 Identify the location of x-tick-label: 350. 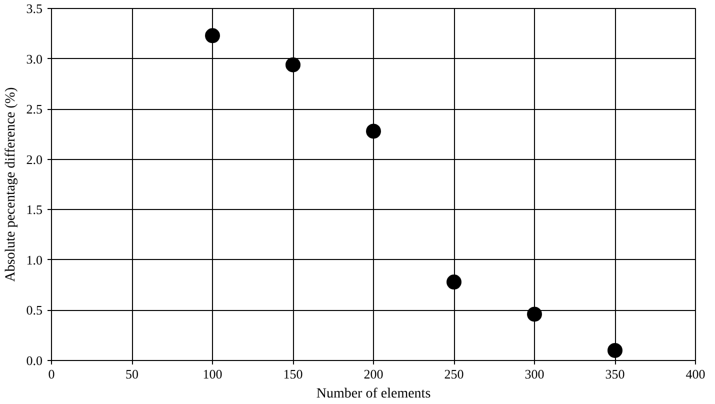
(615, 374).